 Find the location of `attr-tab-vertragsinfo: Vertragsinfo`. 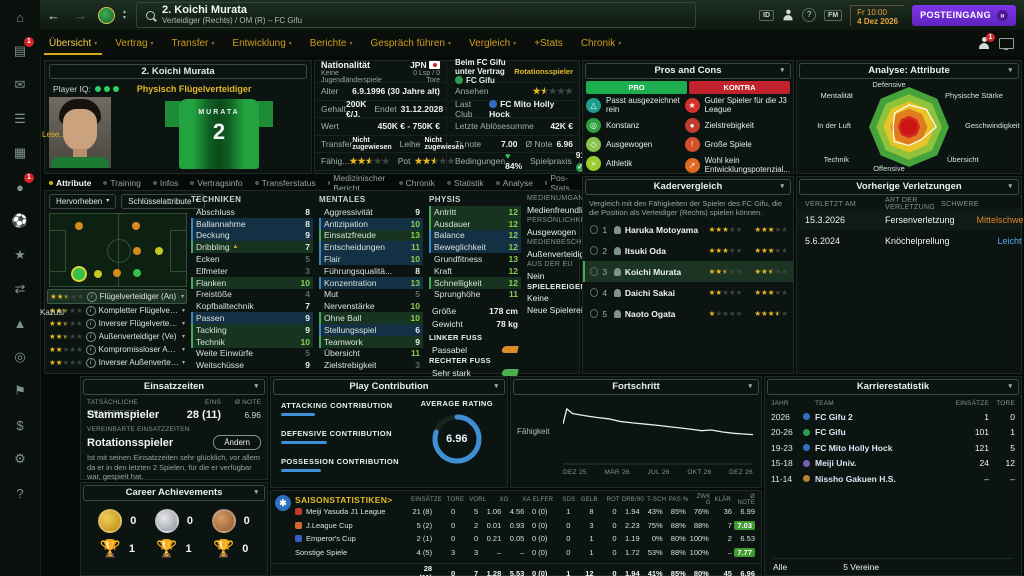

attr-tab-vertragsinfo: Vertragsinfo is located at coordinates (216, 183).